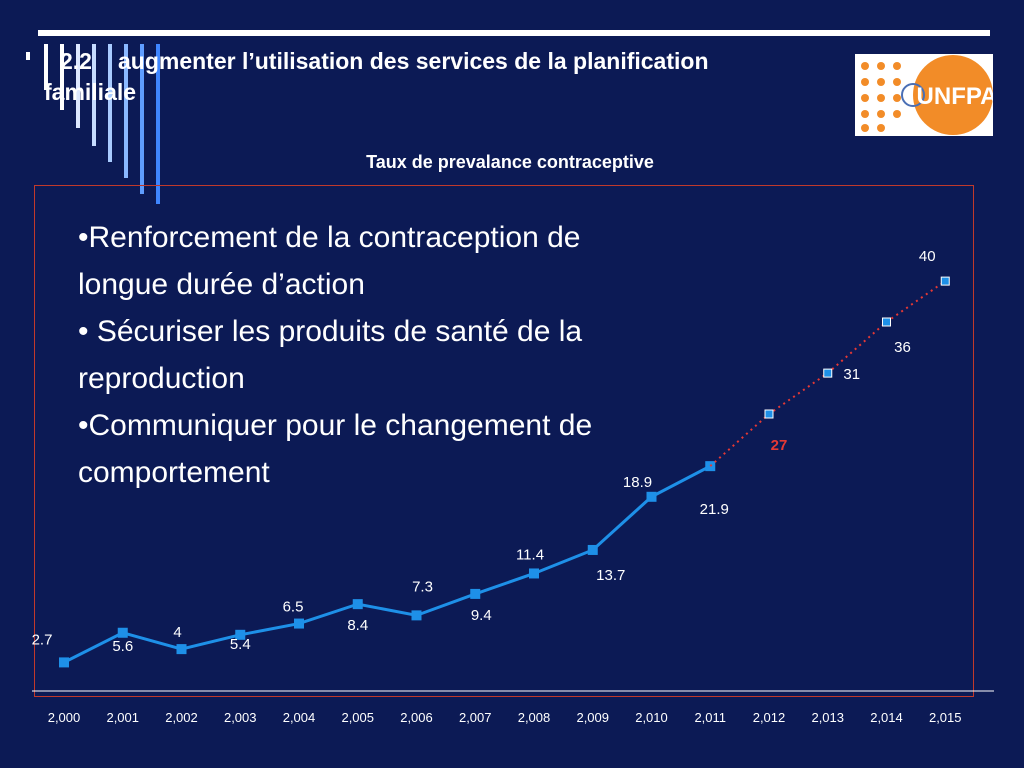  I want to click on data-label: 5.4, so click(240, 644).